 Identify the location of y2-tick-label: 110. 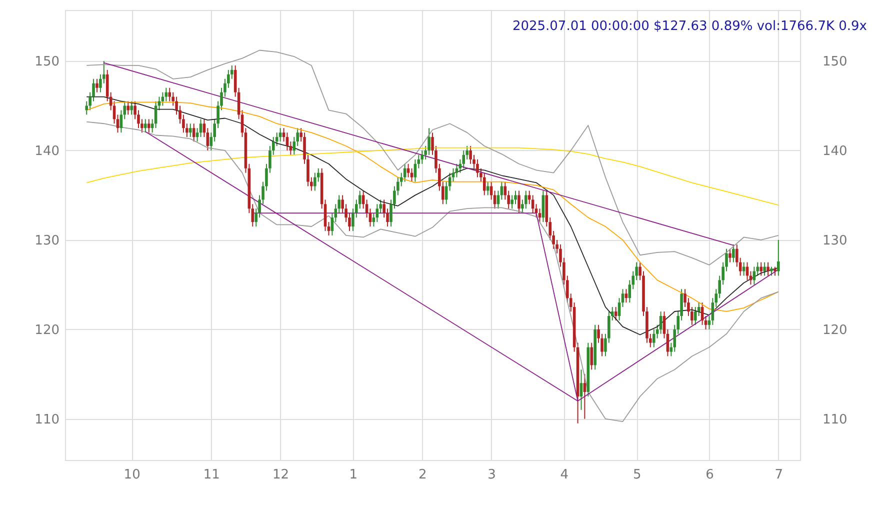
(835, 420).